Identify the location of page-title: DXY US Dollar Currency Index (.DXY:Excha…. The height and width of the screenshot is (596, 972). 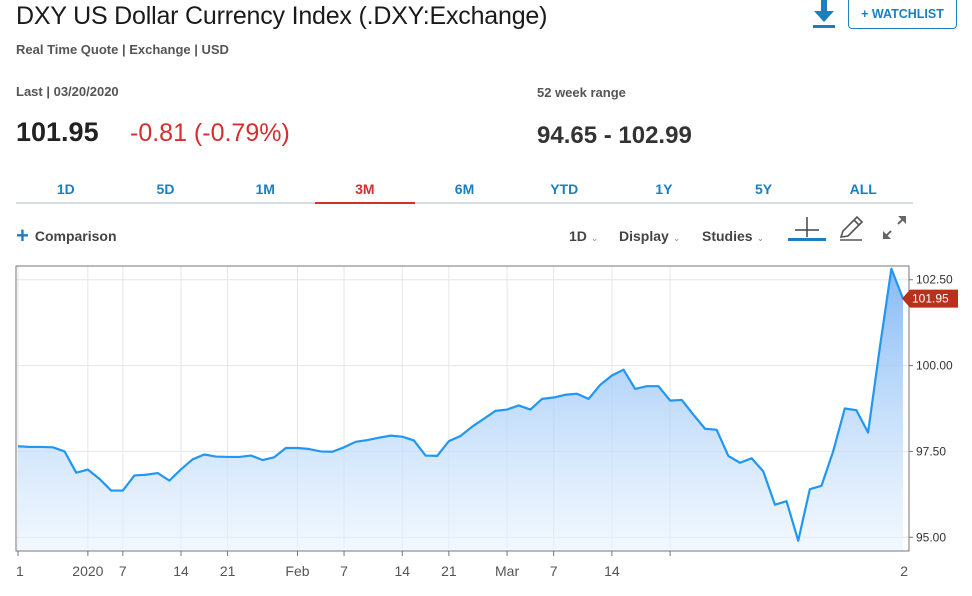
(282, 16).